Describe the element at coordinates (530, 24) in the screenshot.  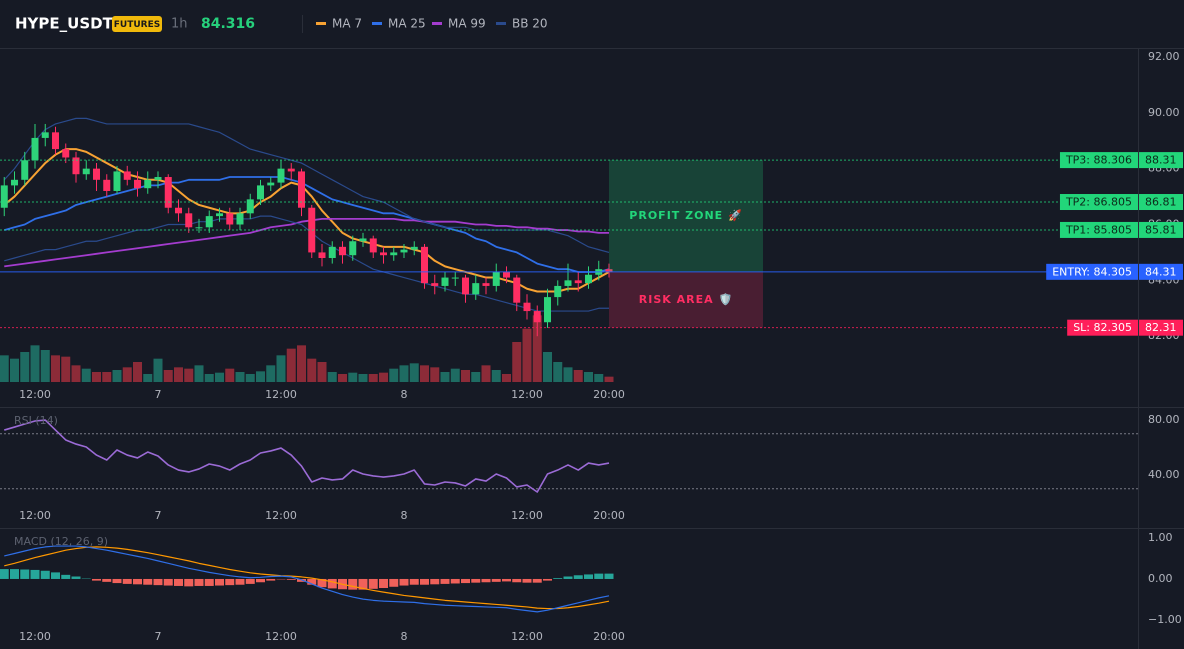
I see `legend-label: BB 20` at that location.